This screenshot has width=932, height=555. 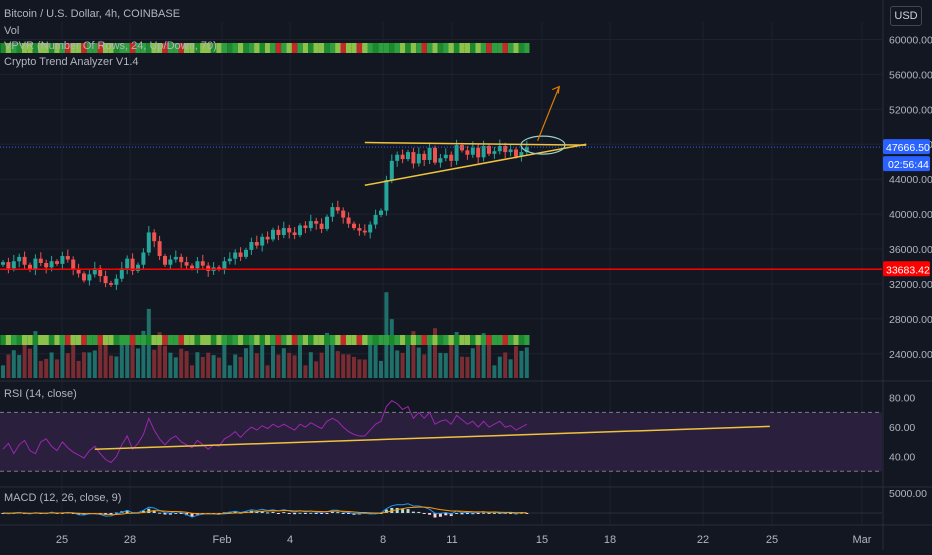 I want to click on currency-button: USD, so click(x=906, y=16).